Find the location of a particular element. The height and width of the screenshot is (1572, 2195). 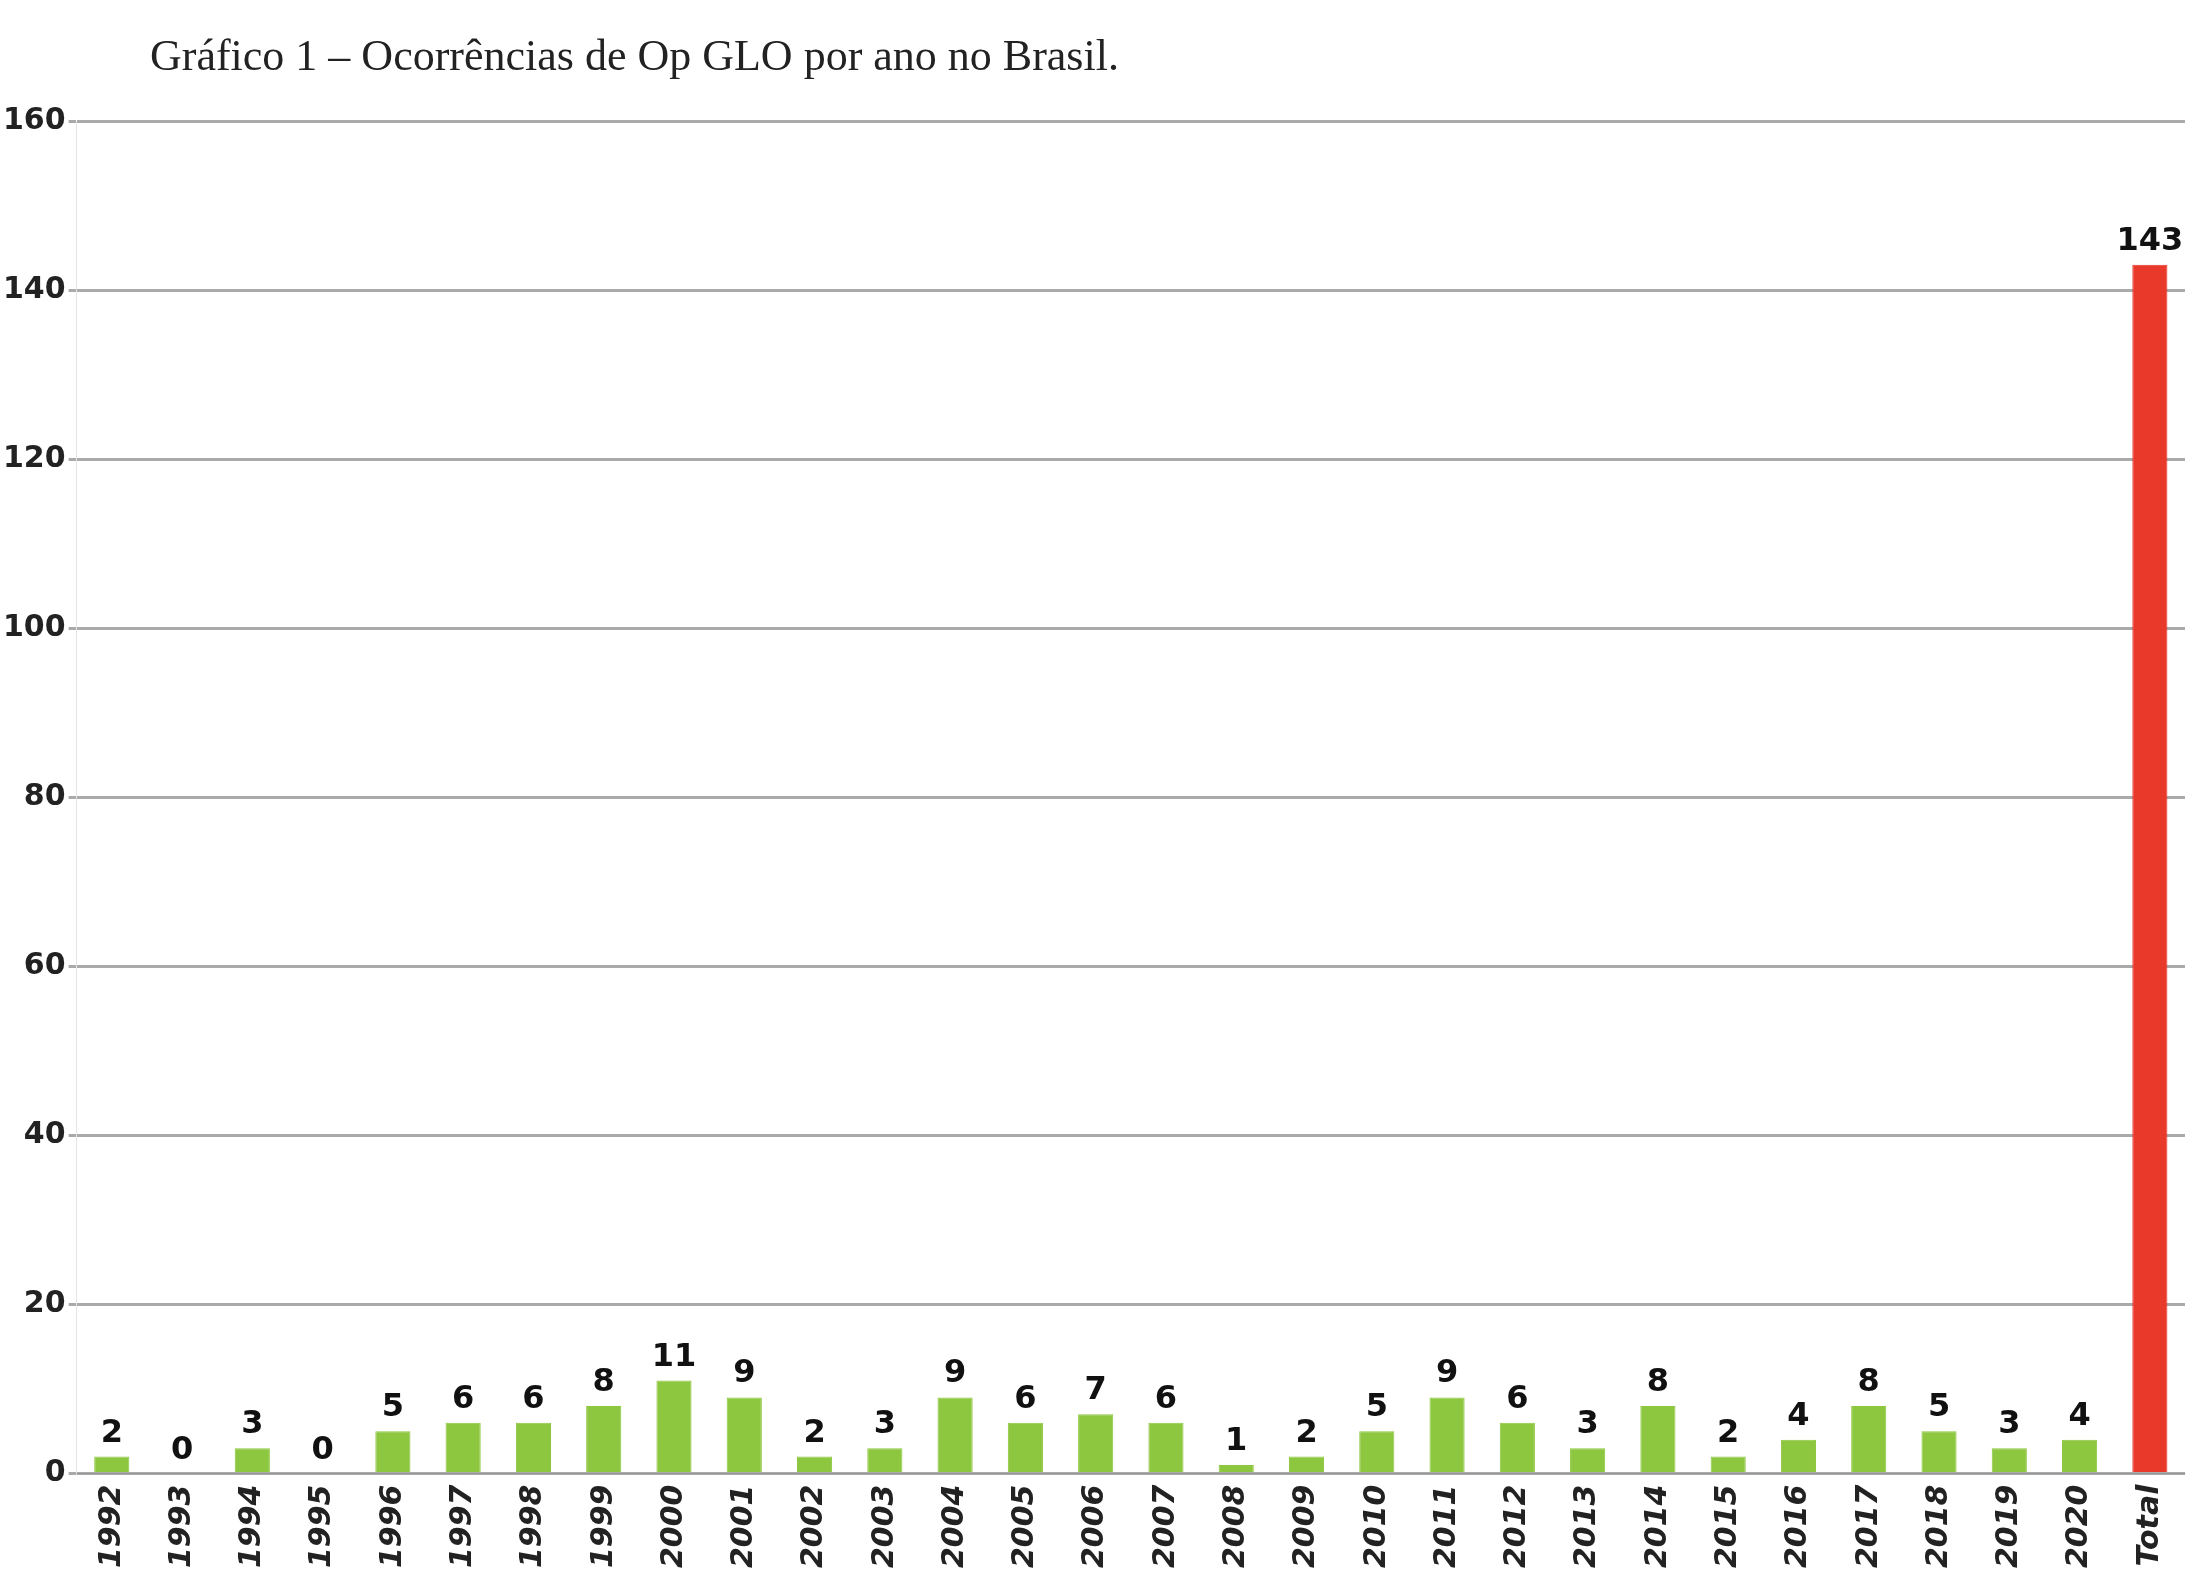

y-tick-label: 80 is located at coordinates (44, 795).